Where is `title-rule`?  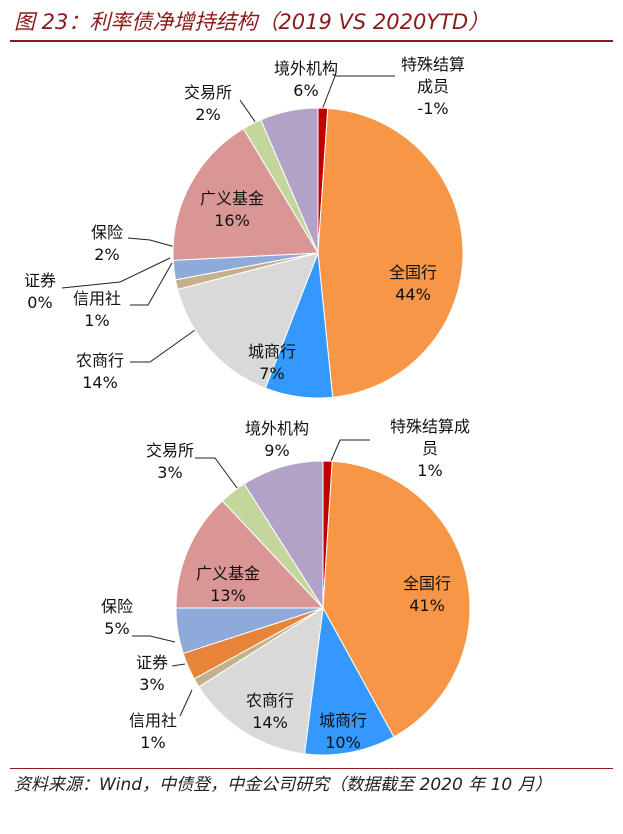 title-rule is located at coordinates (311, 41).